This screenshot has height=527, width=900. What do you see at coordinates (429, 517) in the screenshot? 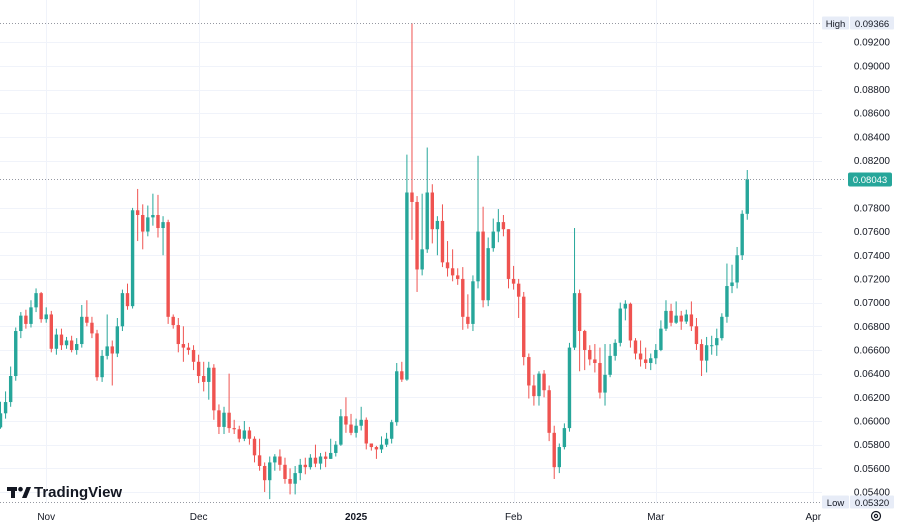
I see `time-axis: Nov Dec 2025 Feb Mar Apr` at bounding box center [429, 517].